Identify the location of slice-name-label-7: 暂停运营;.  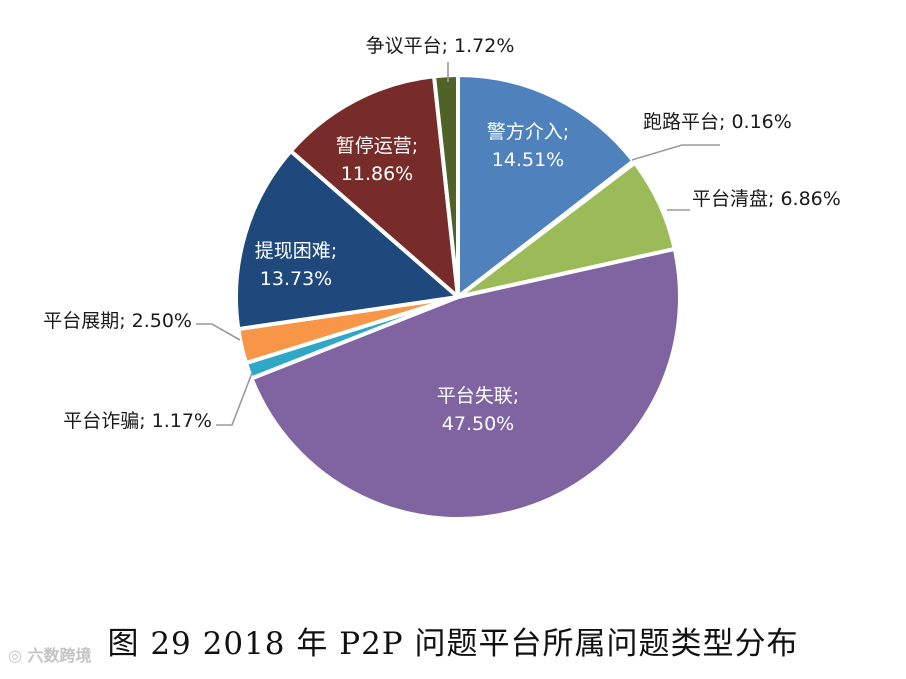
(377, 146).